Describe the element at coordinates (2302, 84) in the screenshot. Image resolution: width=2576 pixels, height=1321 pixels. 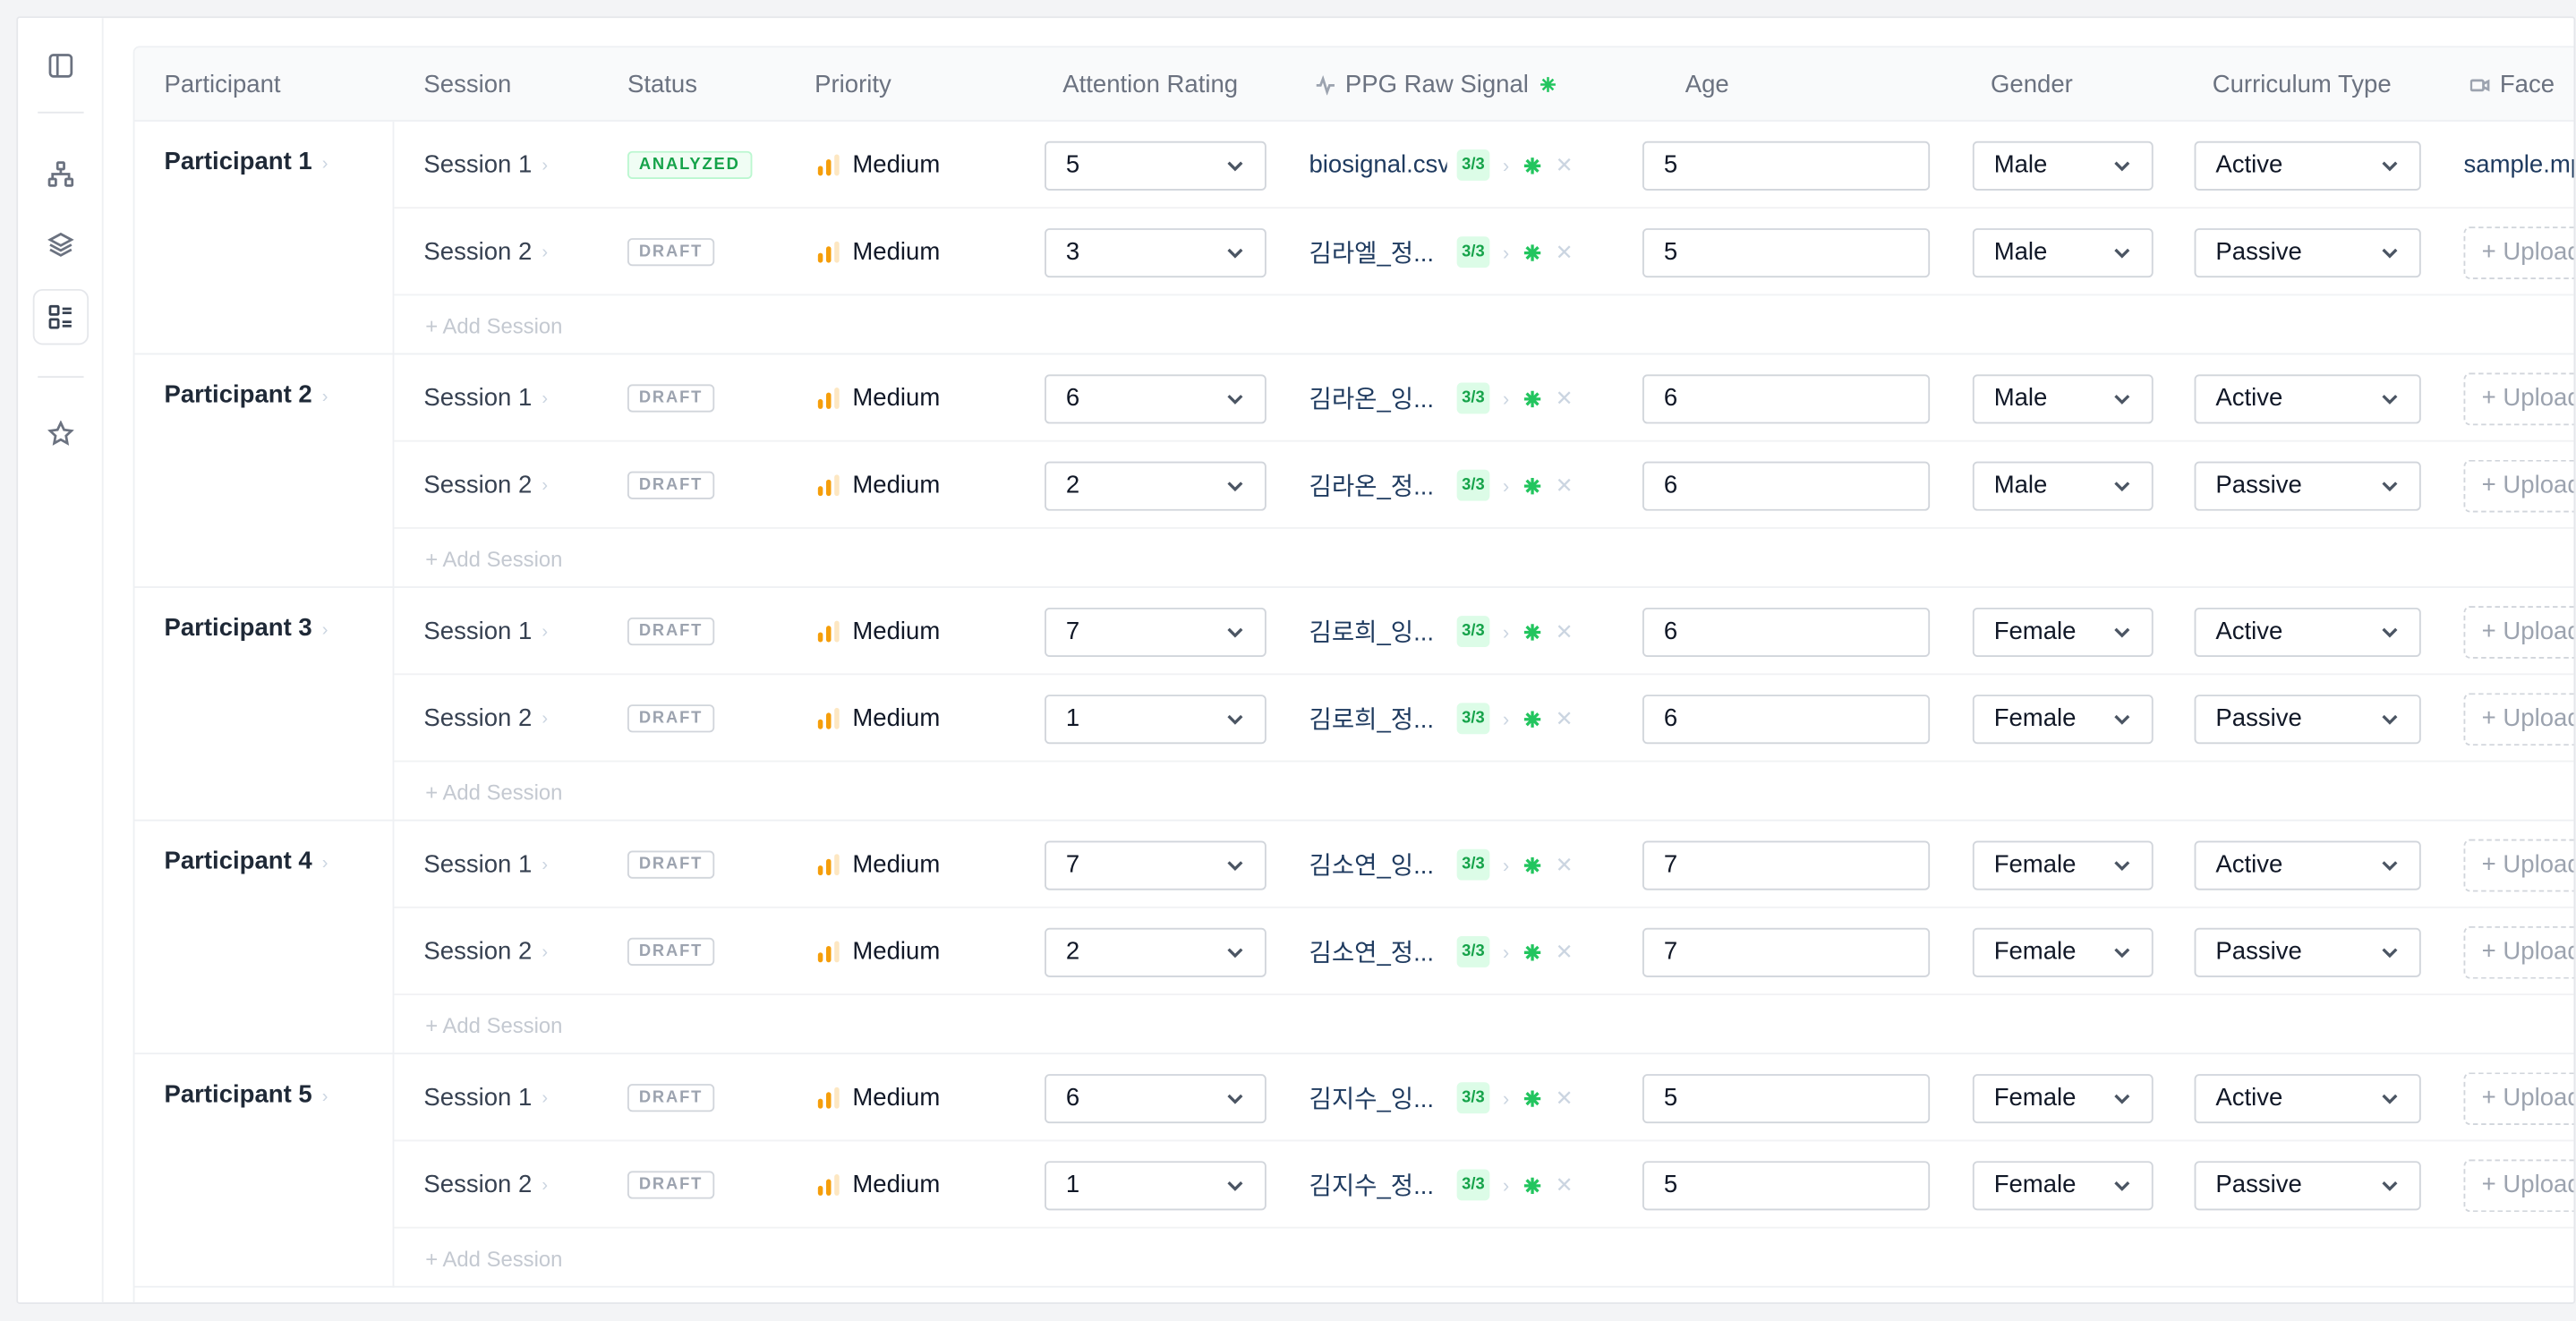
I see `col-header-curriculum: Curriculum Type` at that location.